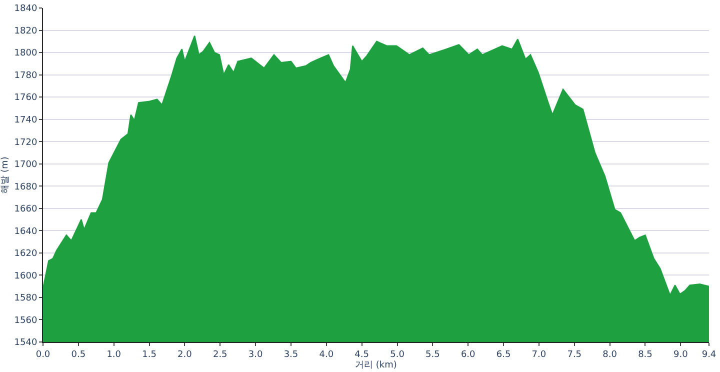 The height and width of the screenshot is (372, 720). I want to click on y-axis-title: 해발 (m), so click(5, 175).